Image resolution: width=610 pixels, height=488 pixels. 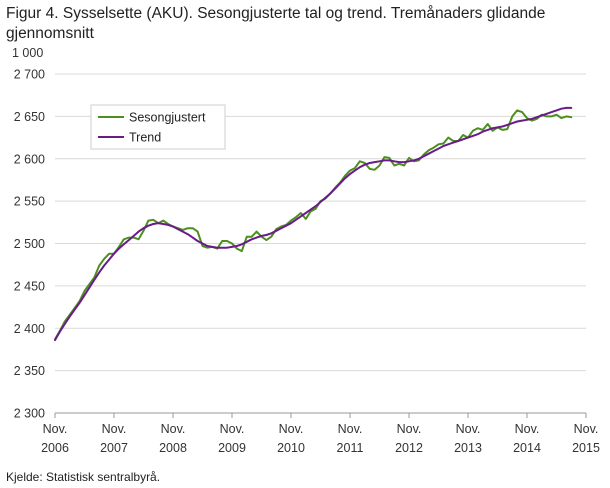 What do you see at coordinates (29, 371) in the screenshot?
I see `y-tick-label: 2 350` at bounding box center [29, 371].